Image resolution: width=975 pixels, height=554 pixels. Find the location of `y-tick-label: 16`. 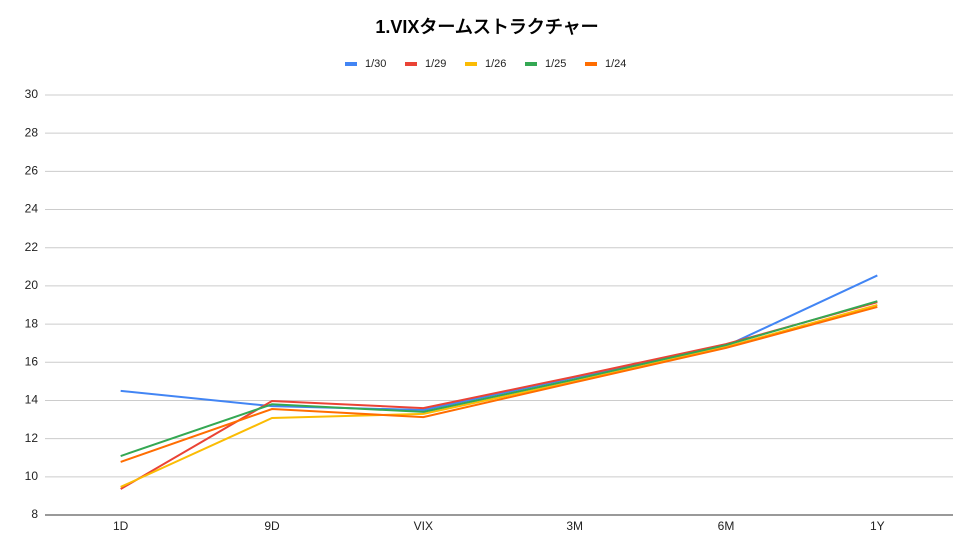

y-tick-label: 16 is located at coordinates (32, 361).